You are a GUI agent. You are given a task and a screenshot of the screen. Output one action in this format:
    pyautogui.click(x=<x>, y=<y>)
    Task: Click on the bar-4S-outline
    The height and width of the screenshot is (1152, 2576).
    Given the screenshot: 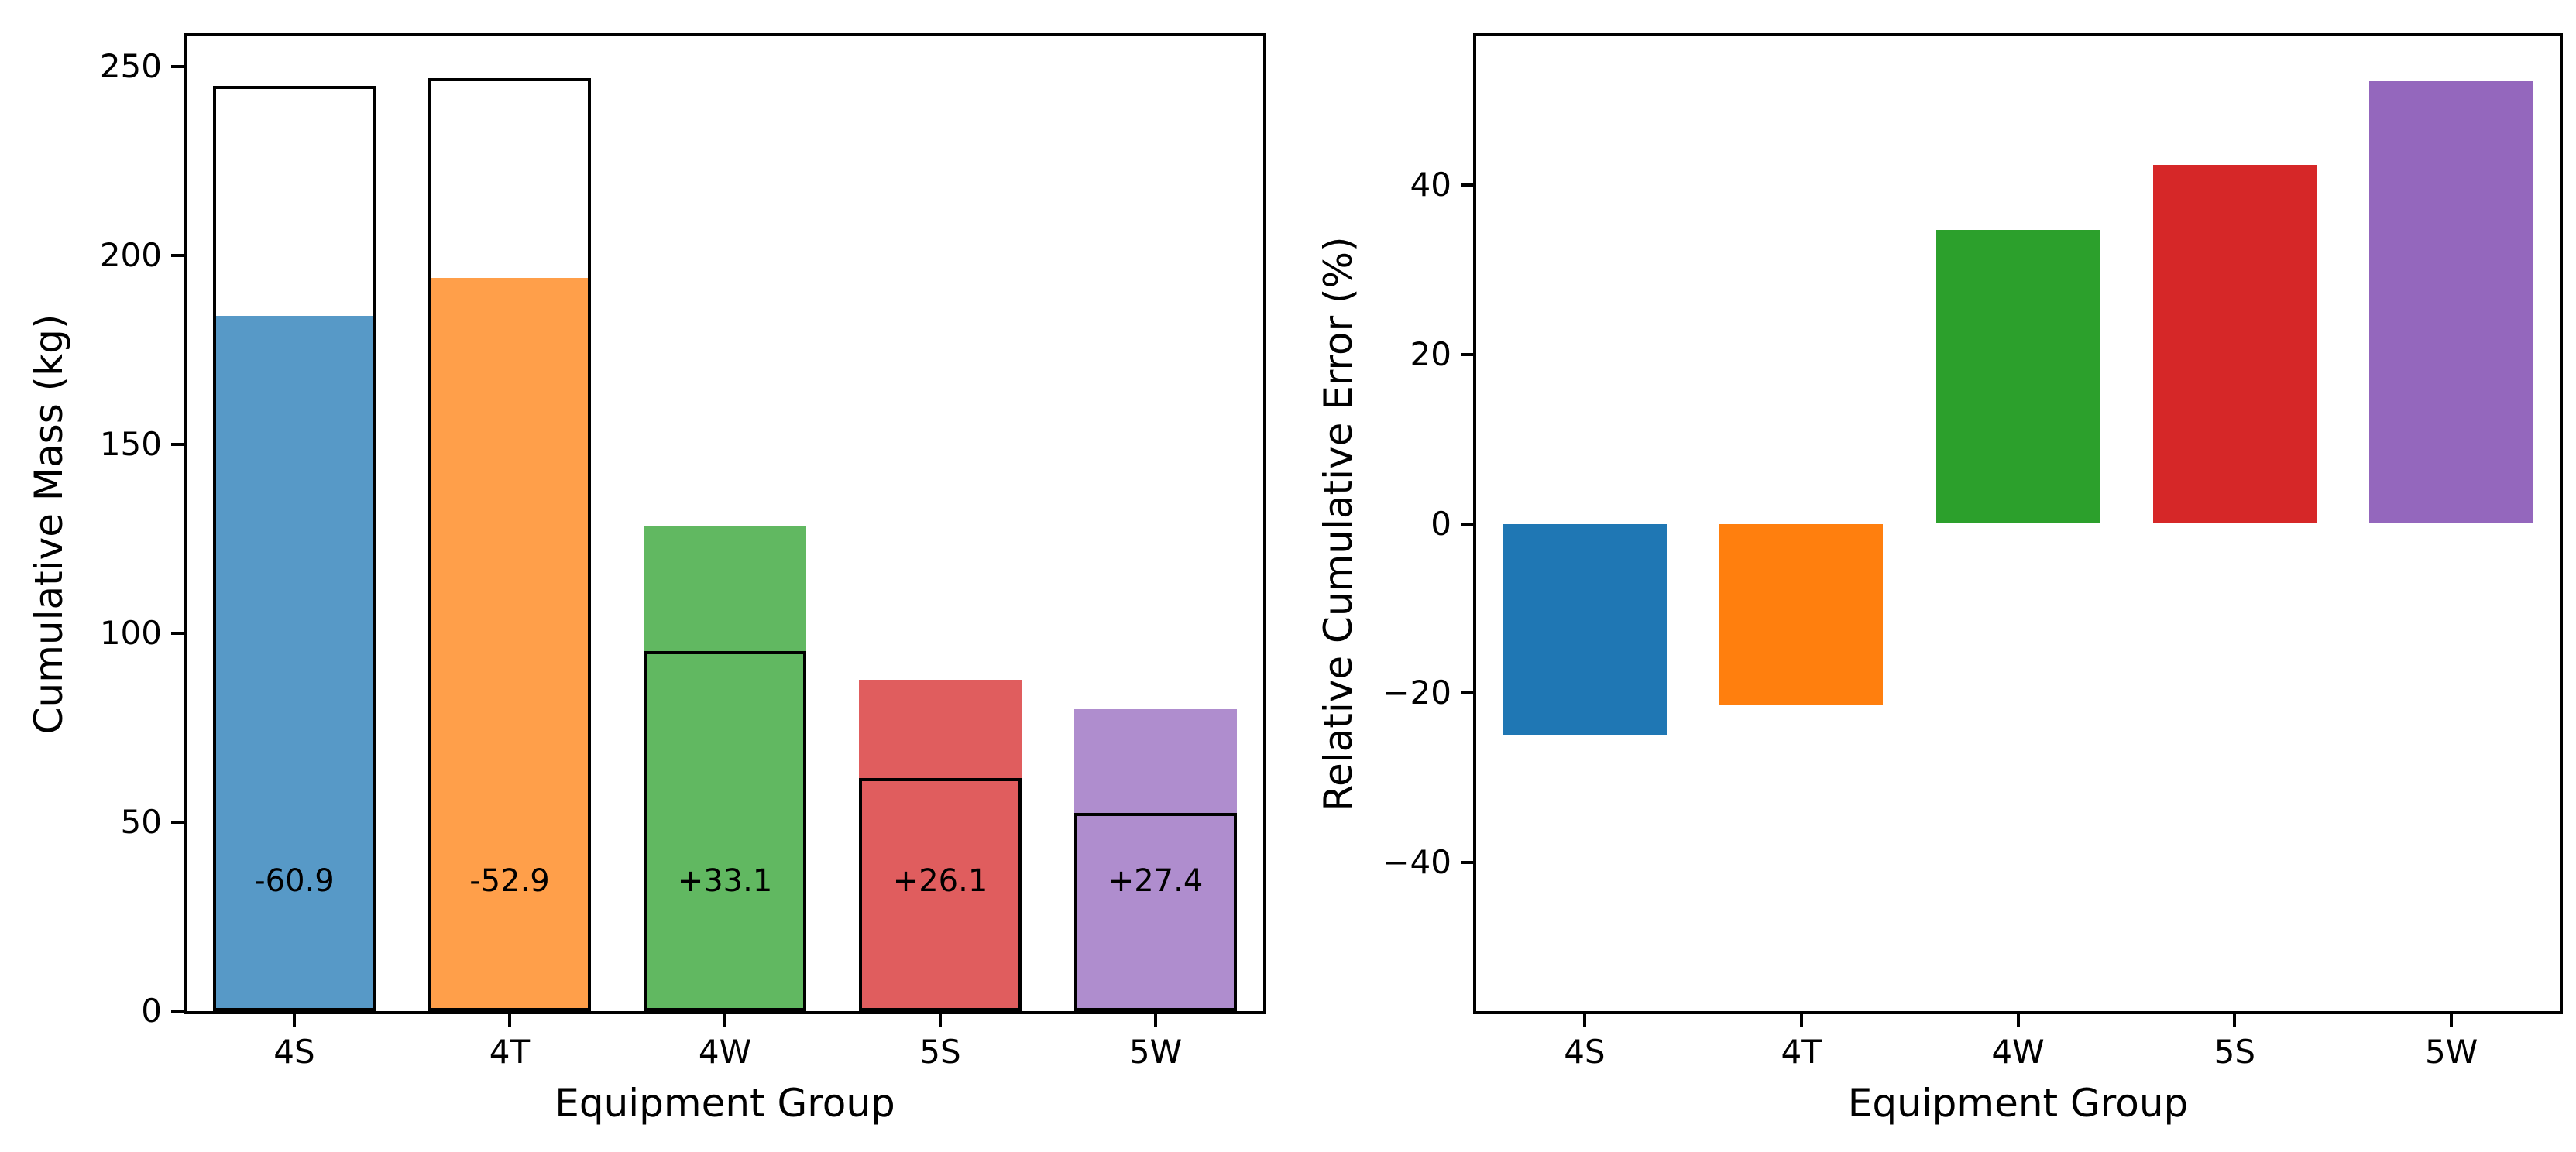 What is the action you would take?
    pyautogui.click(x=294, y=548)
    